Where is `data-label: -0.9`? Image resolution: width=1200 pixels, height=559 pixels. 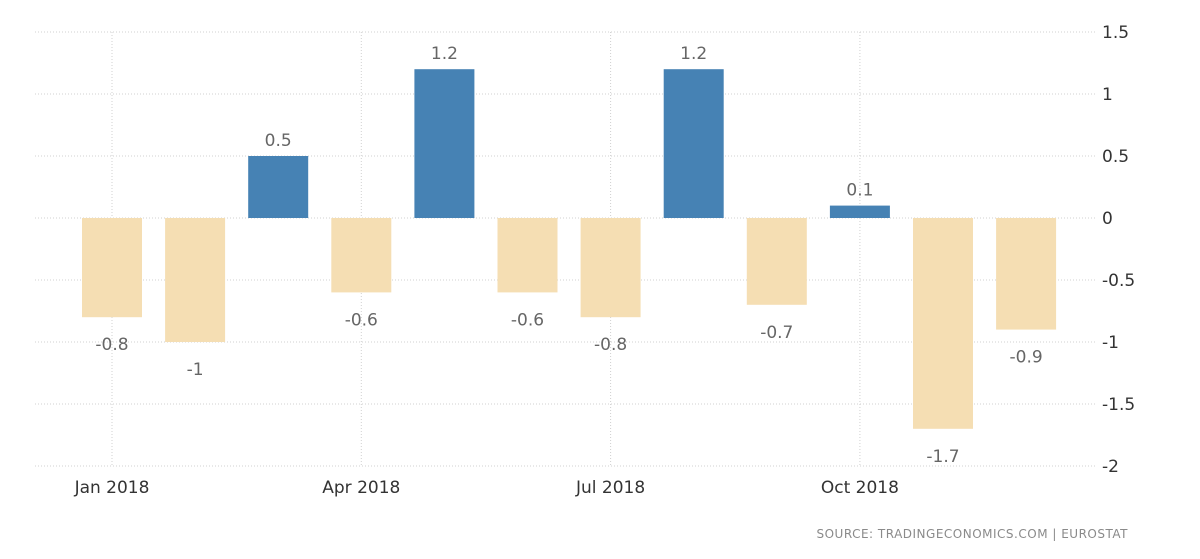
data-label: -0.9 is located at coordinates (1026, 358).